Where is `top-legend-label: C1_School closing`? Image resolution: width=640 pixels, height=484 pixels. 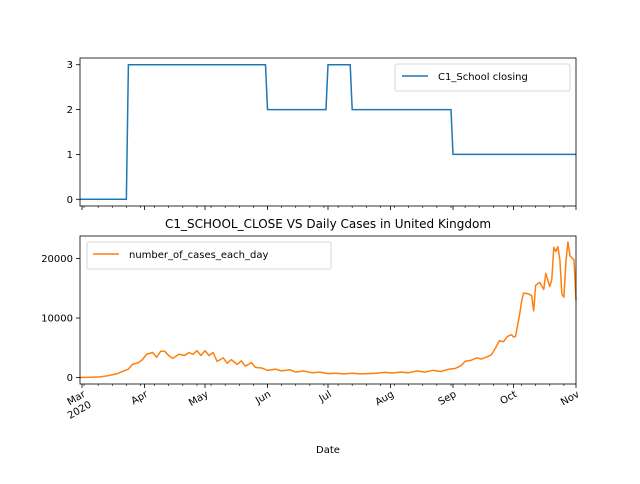
top-legend-label: C1_School closing is located at coordinates (483, 77).